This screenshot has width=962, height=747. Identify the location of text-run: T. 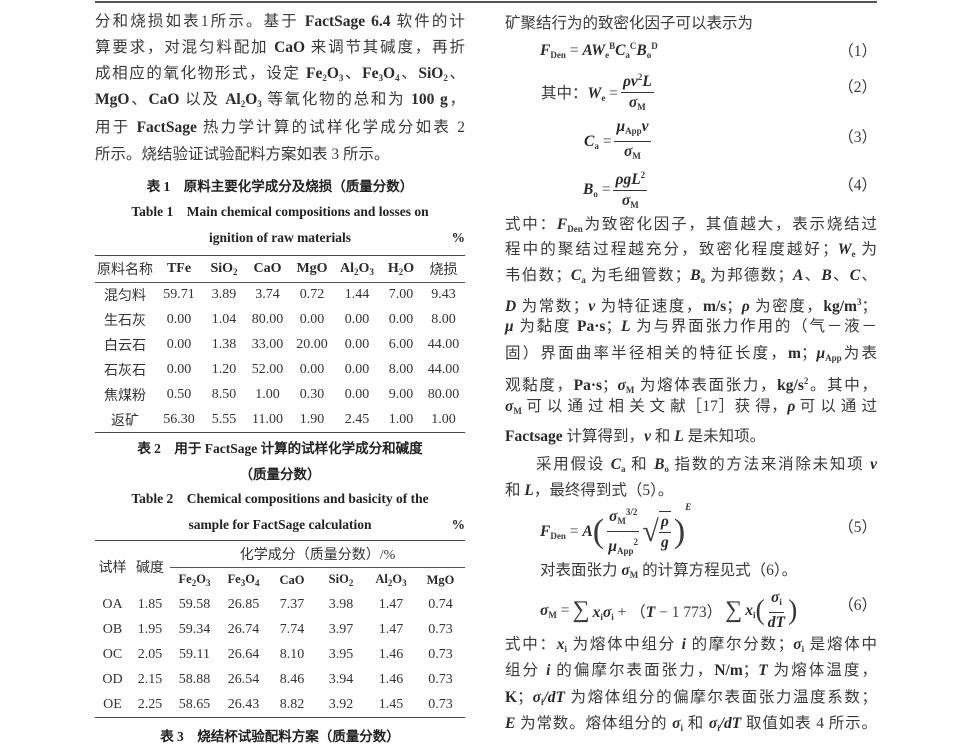
(763, 670).